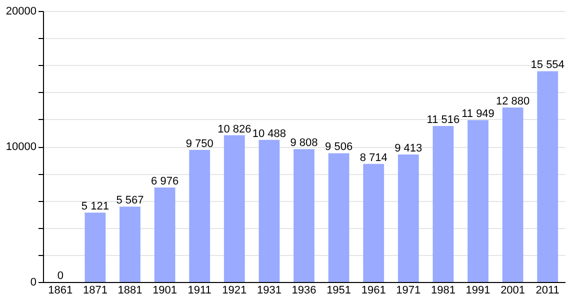 The width and height of the screenshot is (570, 300). Describe the element at coordinates (373, 290) in the screenshot. I see `x-tick-label: 1961` at that location.